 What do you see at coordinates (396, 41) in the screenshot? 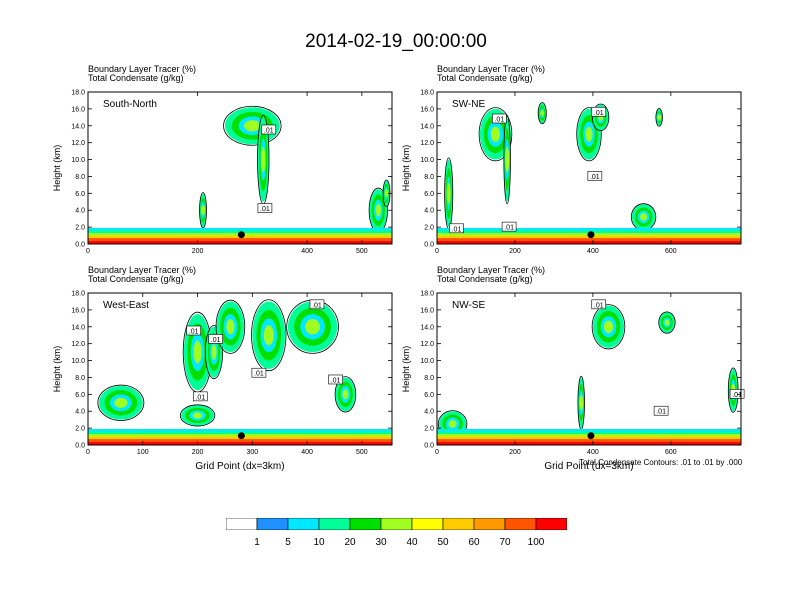
I see `main-title: 2014-02-19_00:00:00` at bounding box center [396, 41].